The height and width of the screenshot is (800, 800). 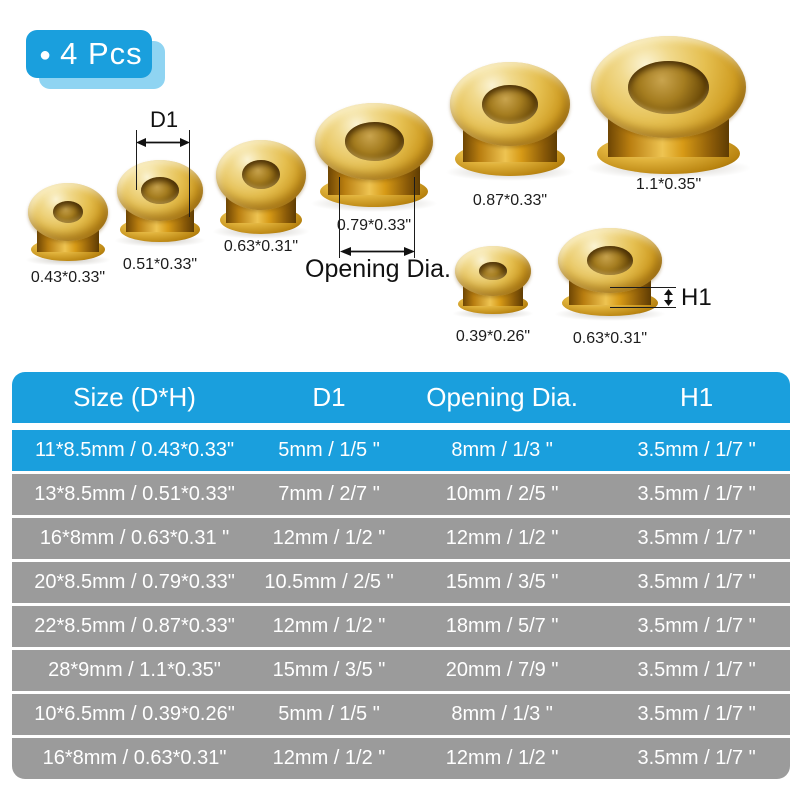 I want to click on grommet-photo-2: 0.51*0.33", so click(x=160, y=216).